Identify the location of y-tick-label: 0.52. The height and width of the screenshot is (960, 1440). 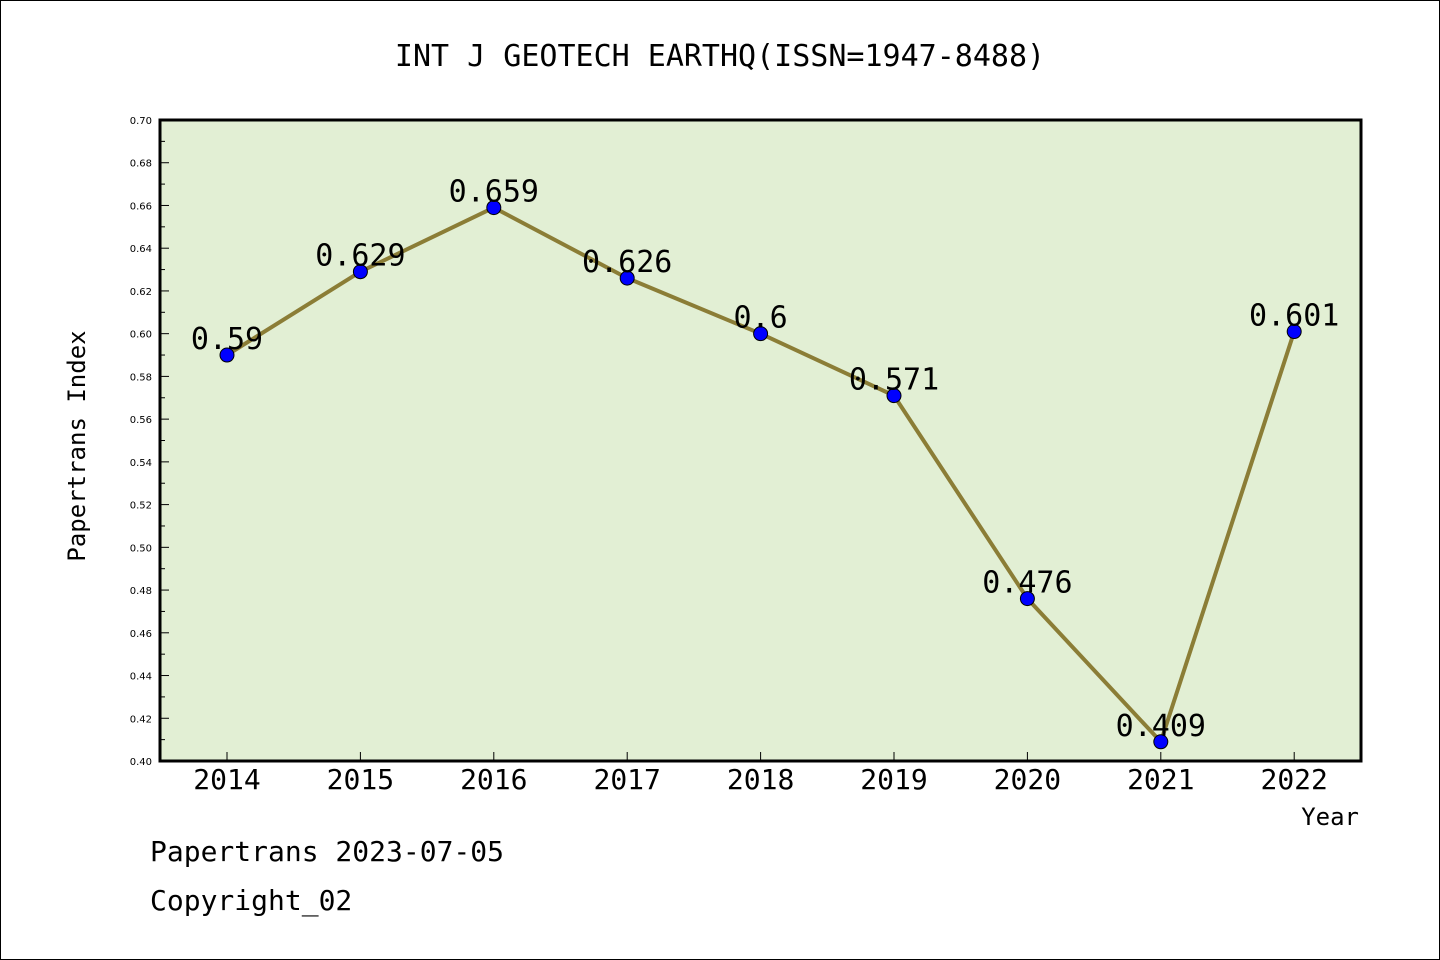
(141, 506).